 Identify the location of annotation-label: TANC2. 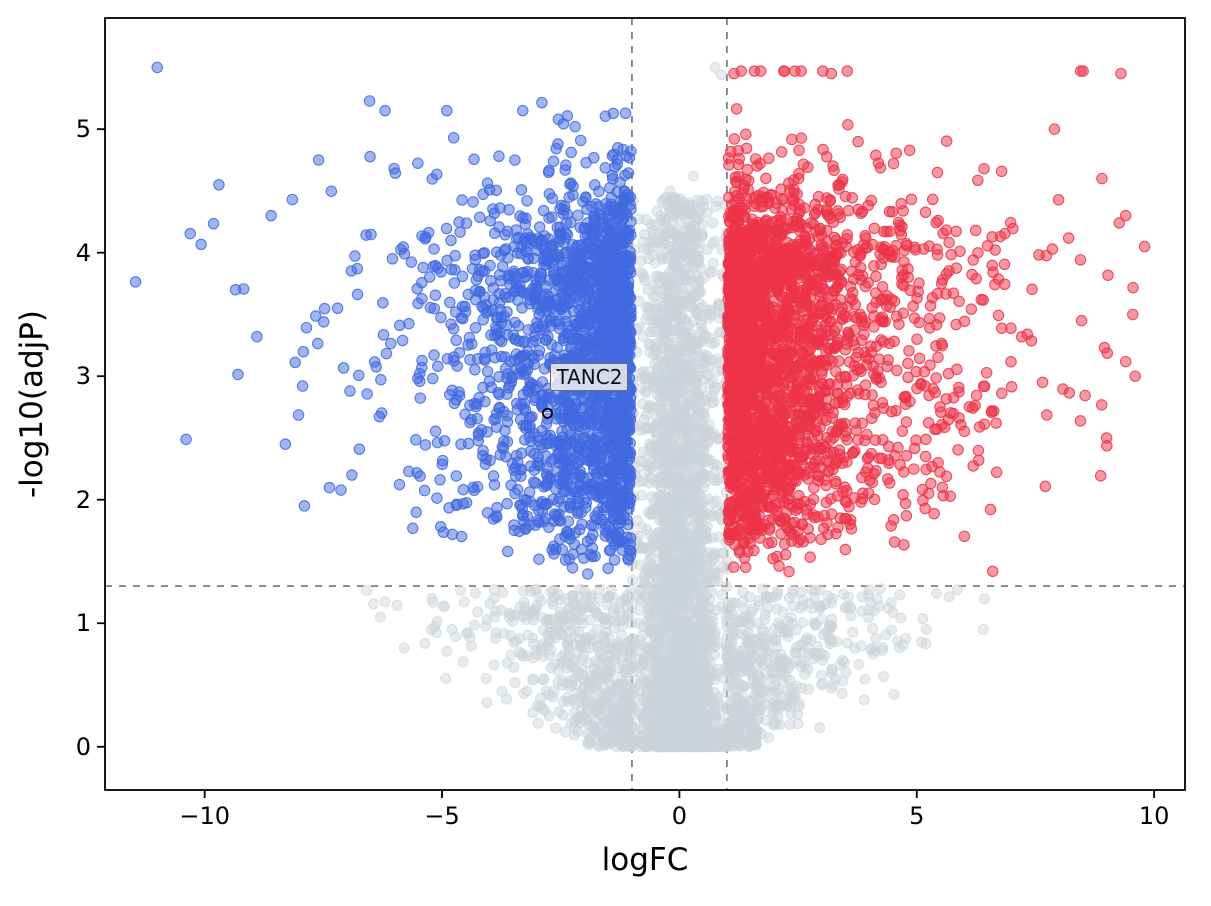
(589, 377).